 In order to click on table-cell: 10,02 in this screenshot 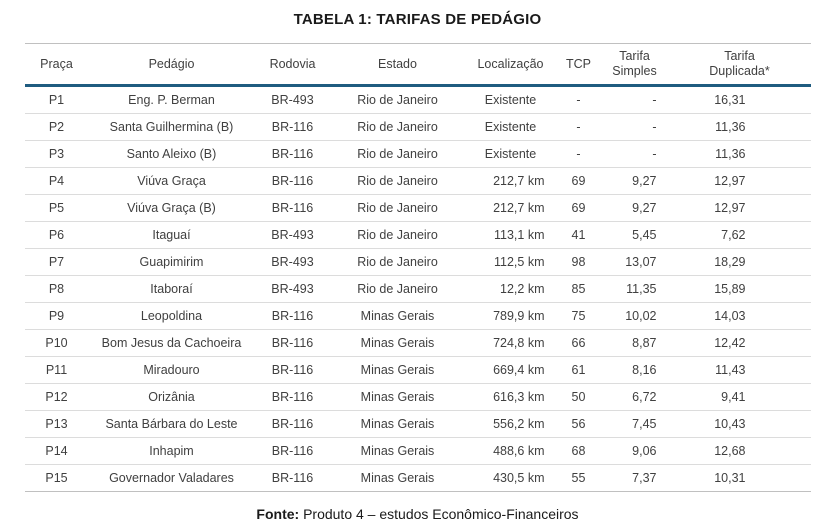, I will do `click(641, 316)`.